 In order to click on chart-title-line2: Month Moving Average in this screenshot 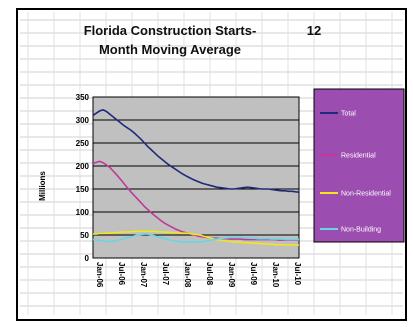, I will do `click(170, 49)`.